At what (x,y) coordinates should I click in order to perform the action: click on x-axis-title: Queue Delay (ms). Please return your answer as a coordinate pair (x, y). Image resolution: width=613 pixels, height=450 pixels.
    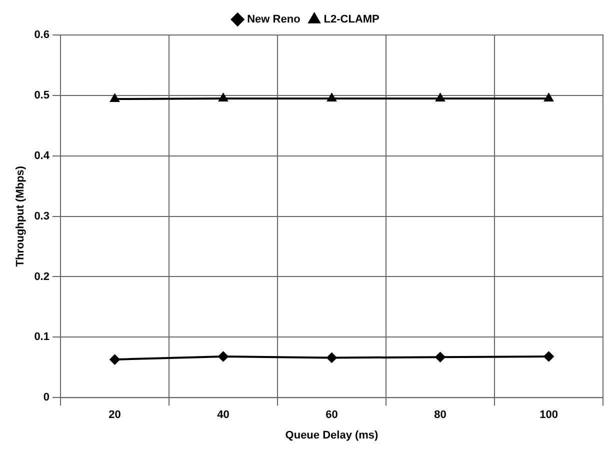
    Looking at the image, I should click on (332, 435).